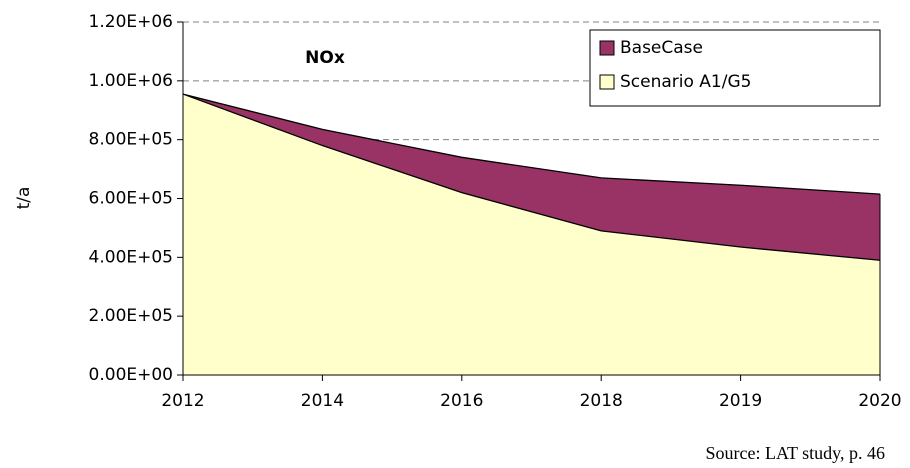 This screenshot has width=910, height=468. Describe the element at coordinates (322, 401) in the screenshot. I see `x-tick-label: 2014` at that location.